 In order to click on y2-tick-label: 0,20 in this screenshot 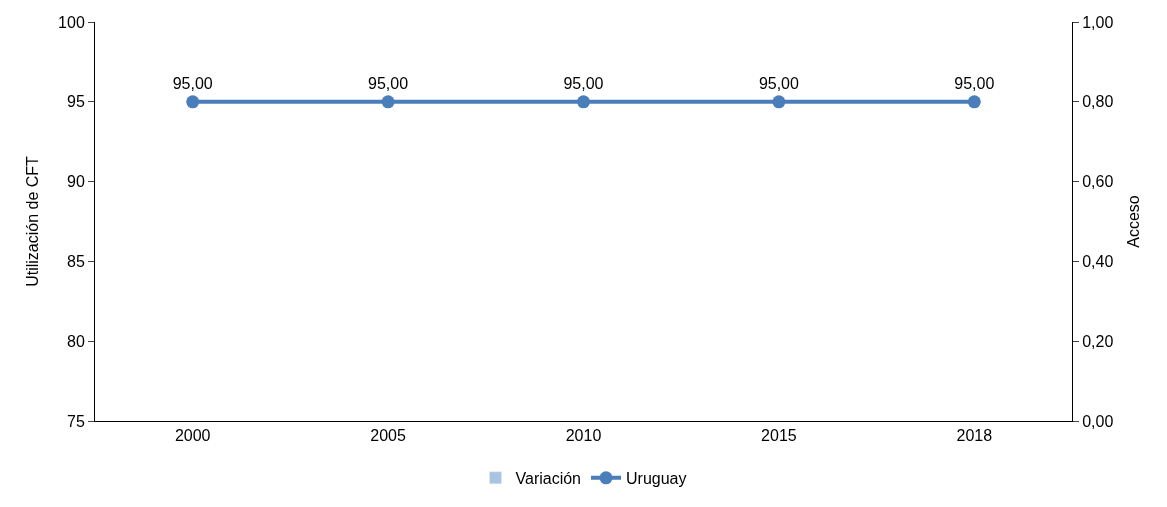, I will do `click(1098, 341)`.